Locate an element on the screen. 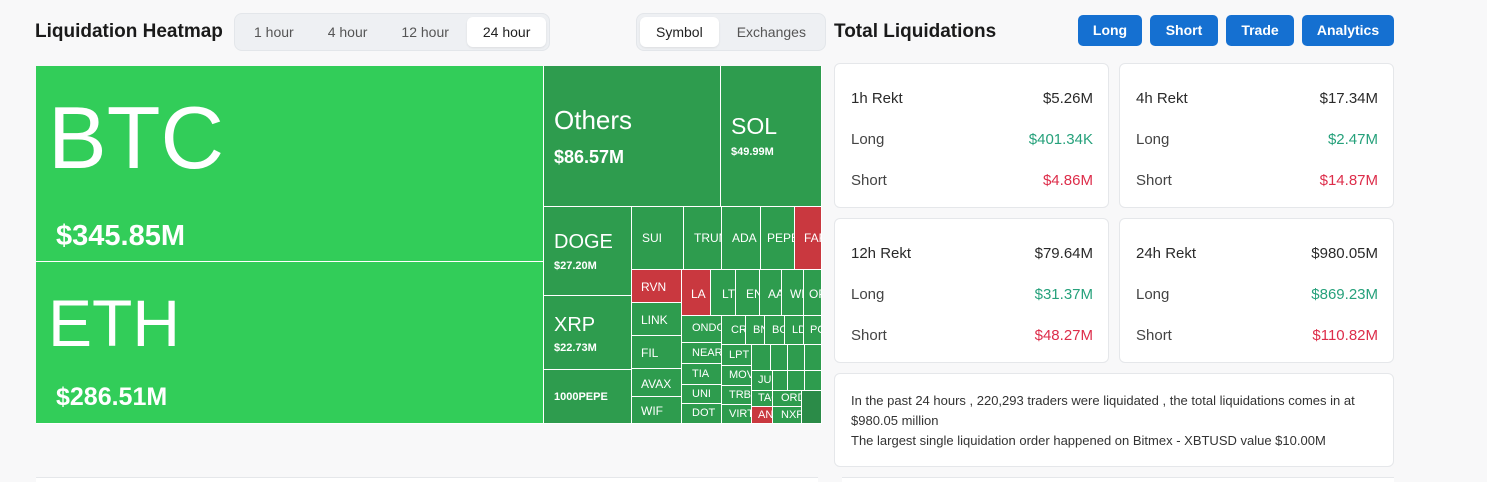  analytics-button: Analytics is located at coordinates (1348, 30).